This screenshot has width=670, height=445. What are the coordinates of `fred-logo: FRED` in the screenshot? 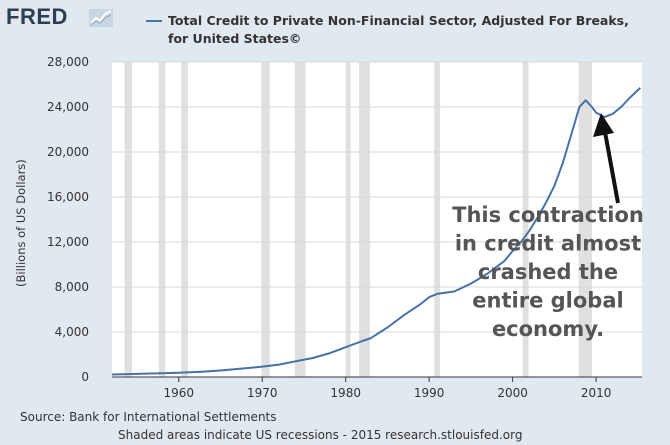 It's located at (37, 16).